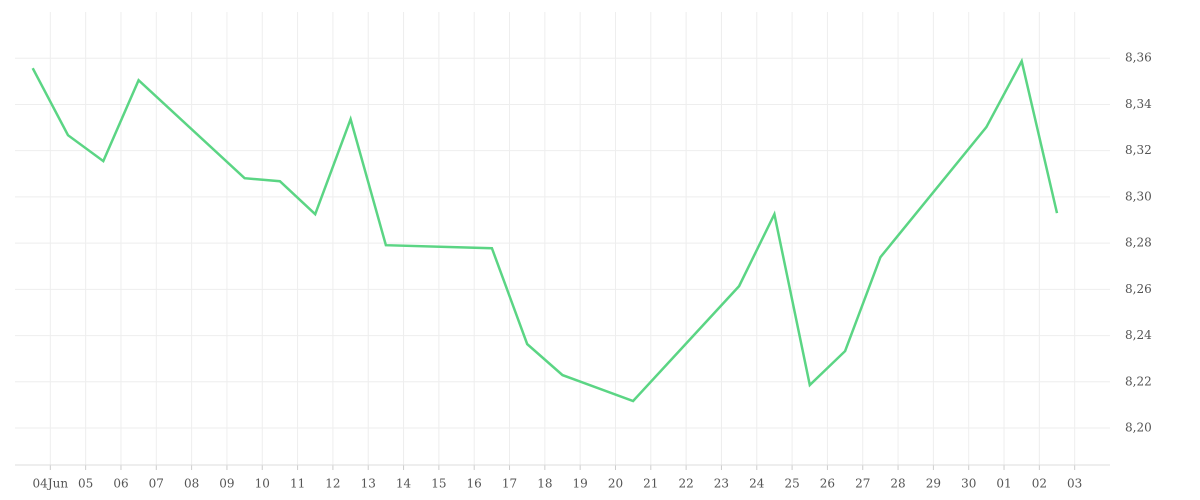 This screenshot has width=1200, height=500. I want to click on x-tick-label: 28, so click(897, 484).